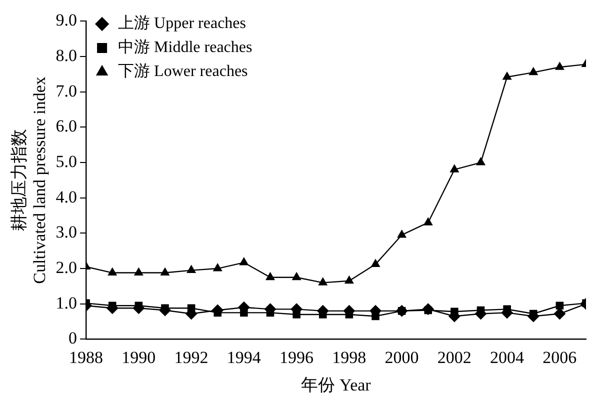  I want to click on x-tick-label: 1996, so click(297, 357).